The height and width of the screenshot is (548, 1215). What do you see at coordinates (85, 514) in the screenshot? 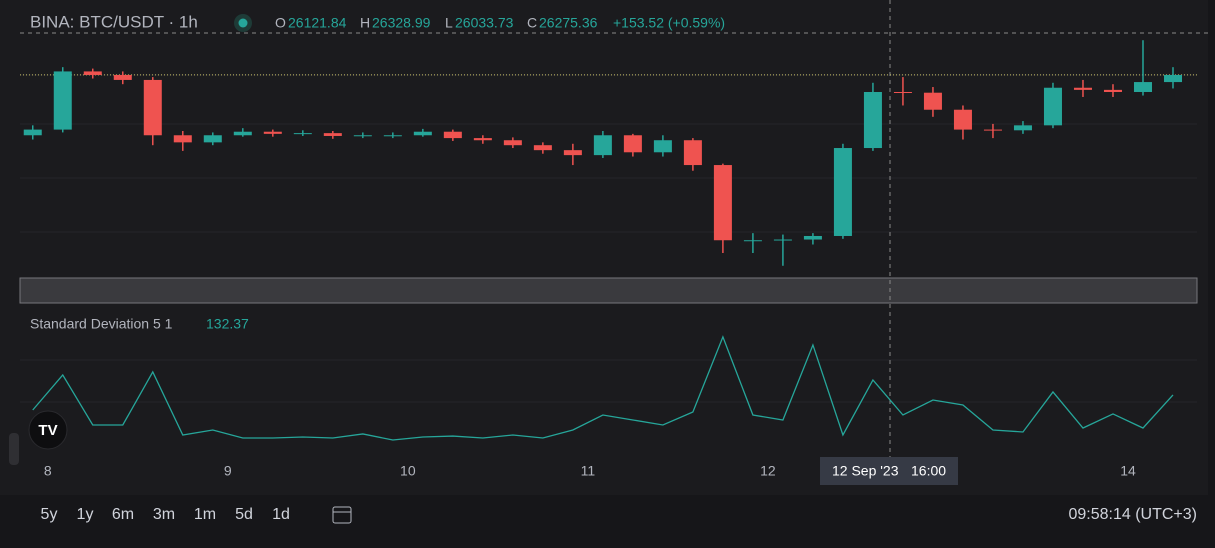
I see `range-button: 1y` at bounding box center [85, 514].